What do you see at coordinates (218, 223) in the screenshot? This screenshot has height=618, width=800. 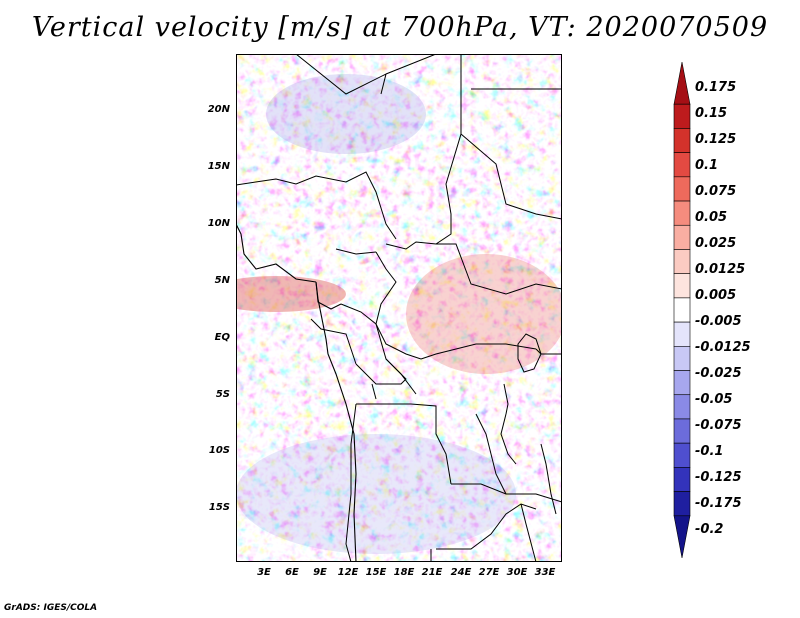 I see `lat-label-10n: 10N` at bounding box center [218, 223].